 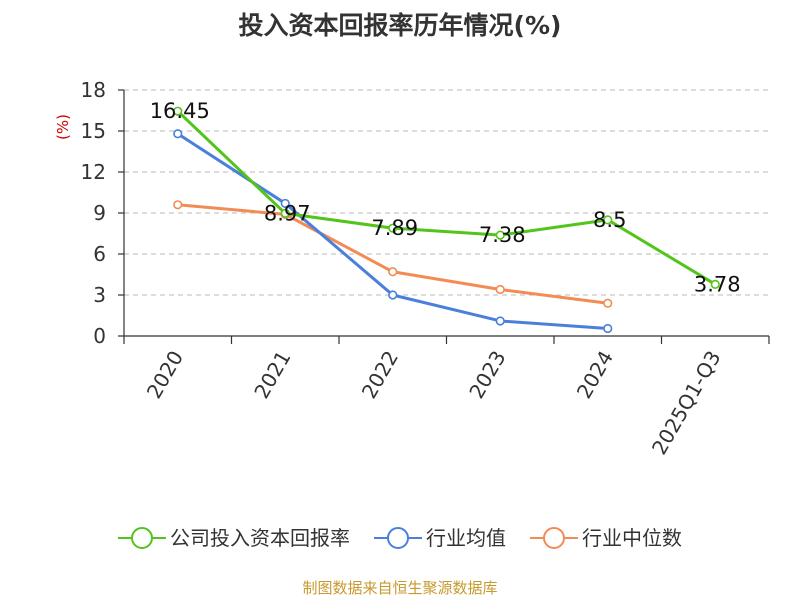 I want to click on y-tick-label: 12, so click(x=93, y=172).